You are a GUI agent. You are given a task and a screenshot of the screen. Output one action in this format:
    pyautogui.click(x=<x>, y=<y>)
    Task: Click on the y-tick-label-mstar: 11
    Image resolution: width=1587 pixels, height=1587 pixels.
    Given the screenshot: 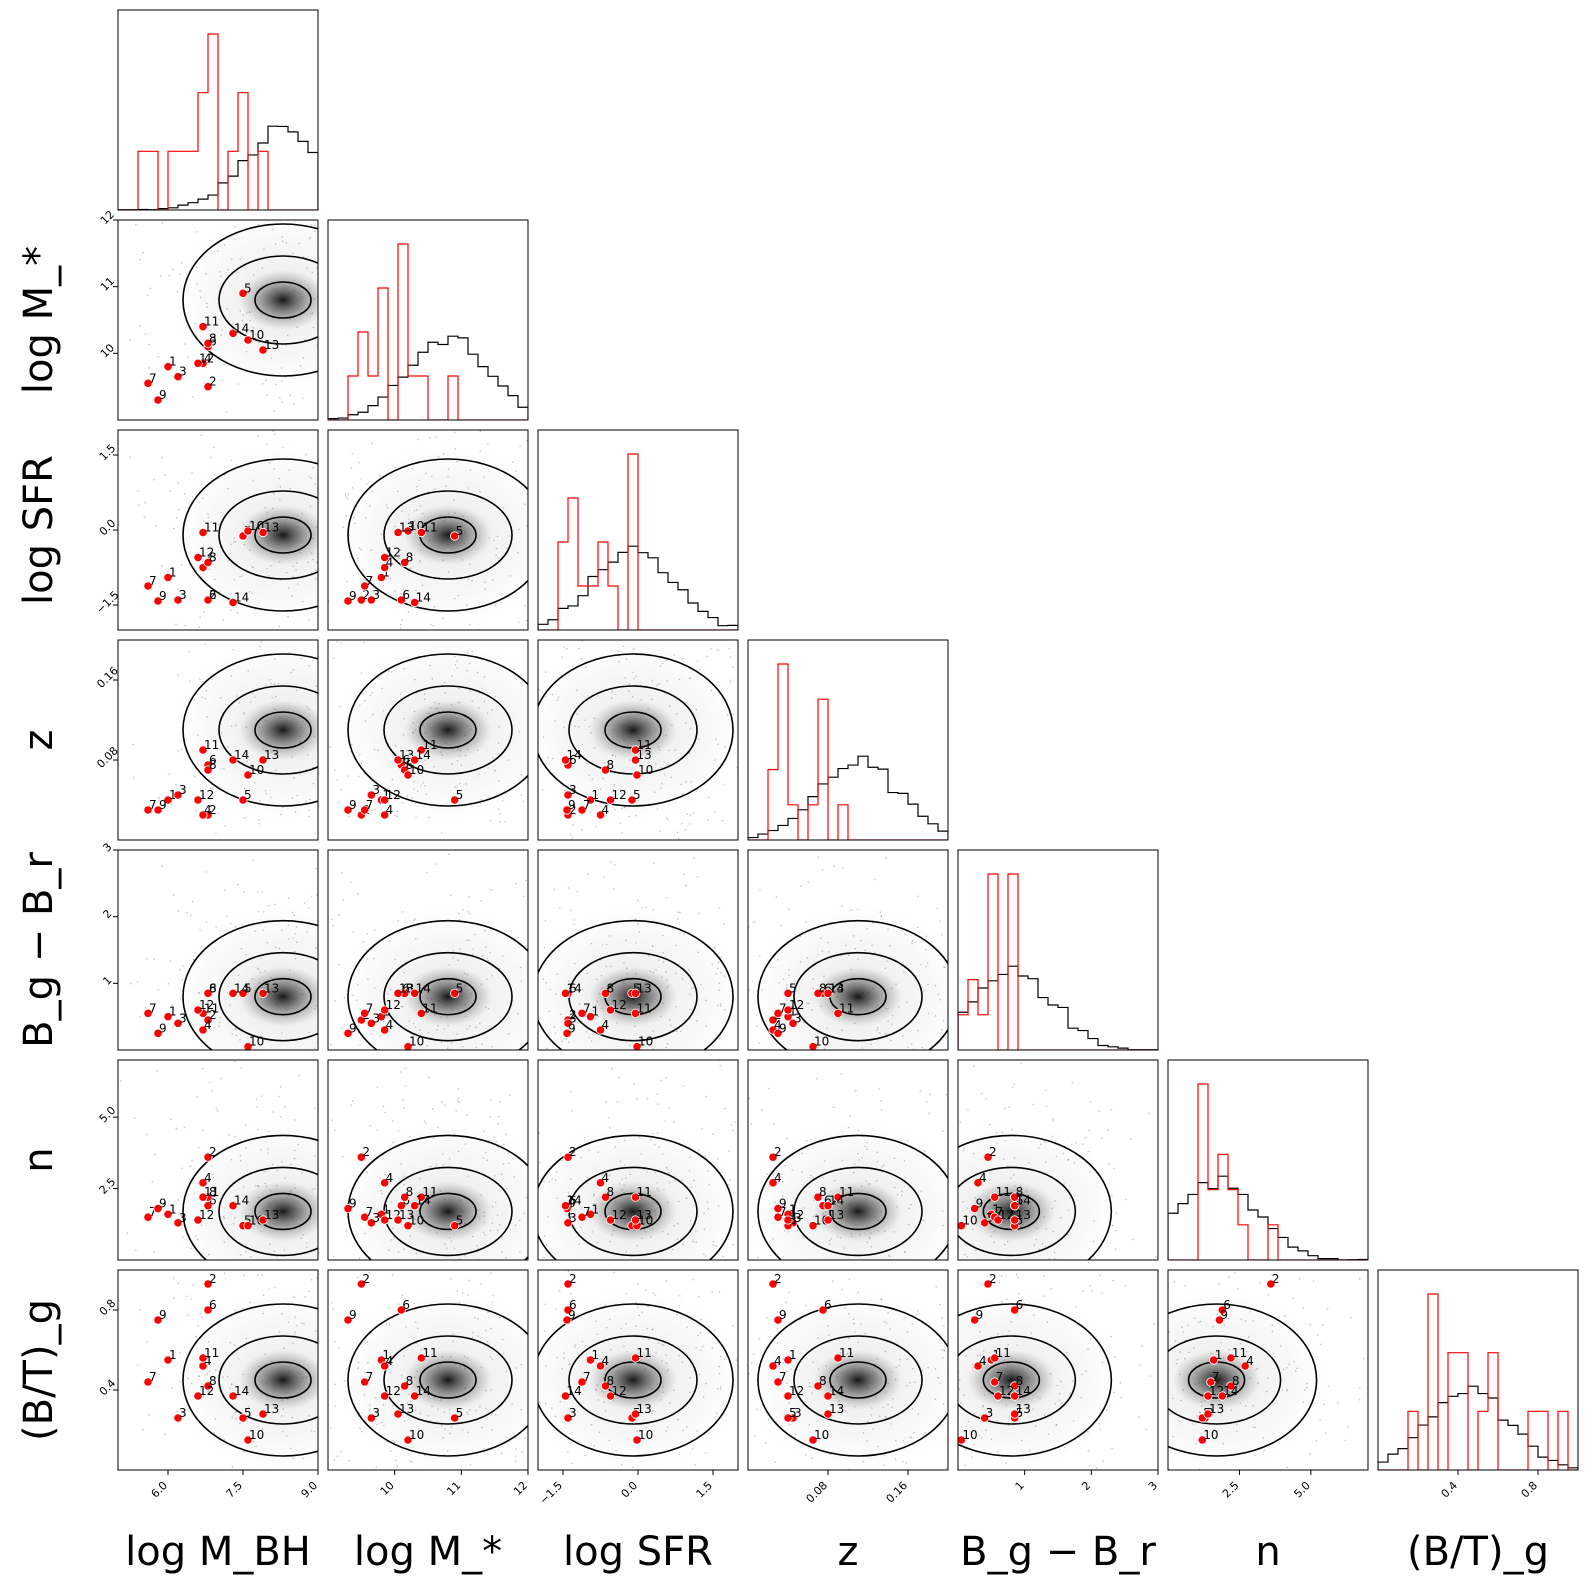 What is the action you would take?
    pyautogui.click(x=107, y=284)
    